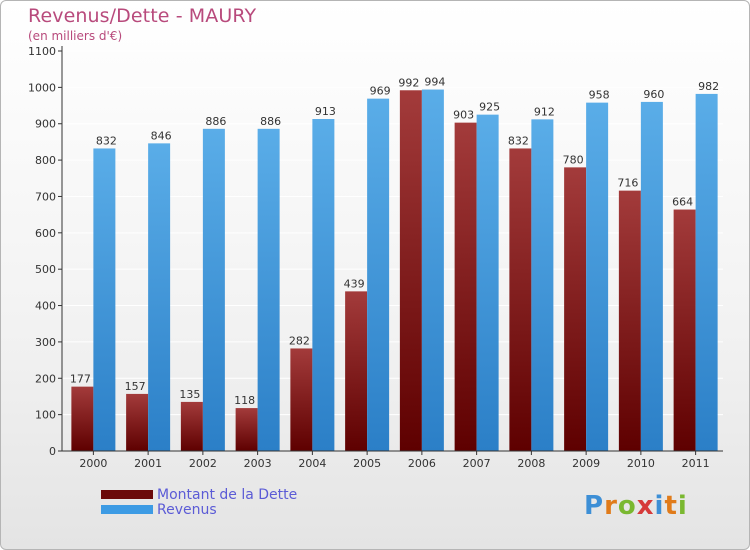 This screenshot has height=550, width=750. I want to click on y-tick-label: 600, so click(45, 233).